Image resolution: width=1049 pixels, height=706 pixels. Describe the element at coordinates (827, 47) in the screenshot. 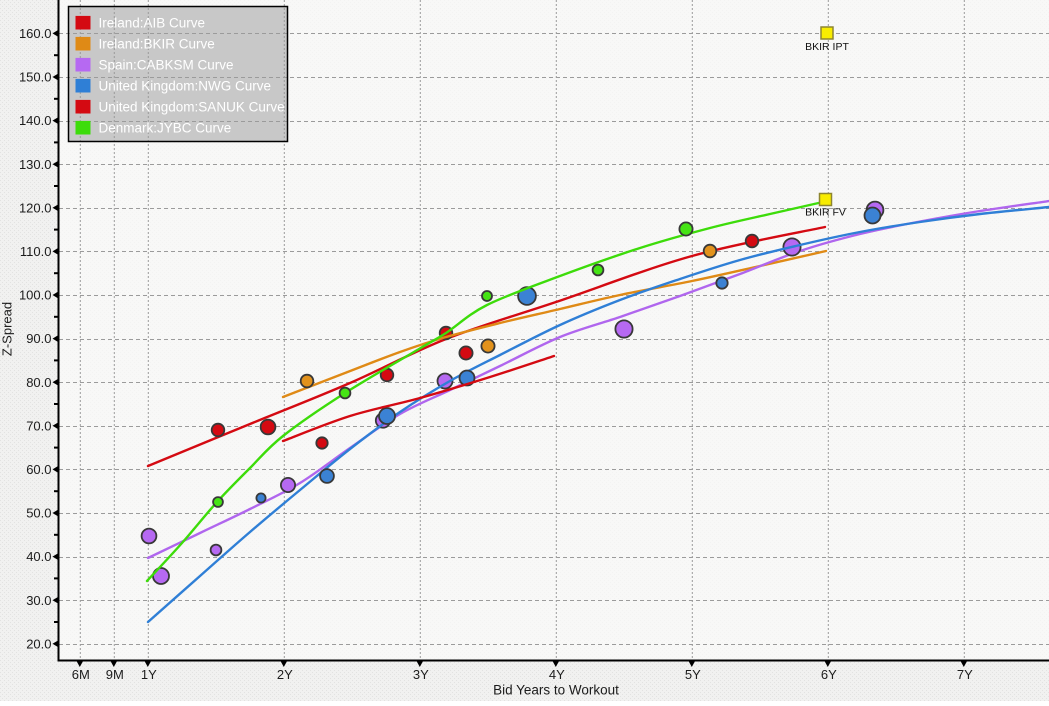

I see `svg-text: BKIR IPT` at that location.